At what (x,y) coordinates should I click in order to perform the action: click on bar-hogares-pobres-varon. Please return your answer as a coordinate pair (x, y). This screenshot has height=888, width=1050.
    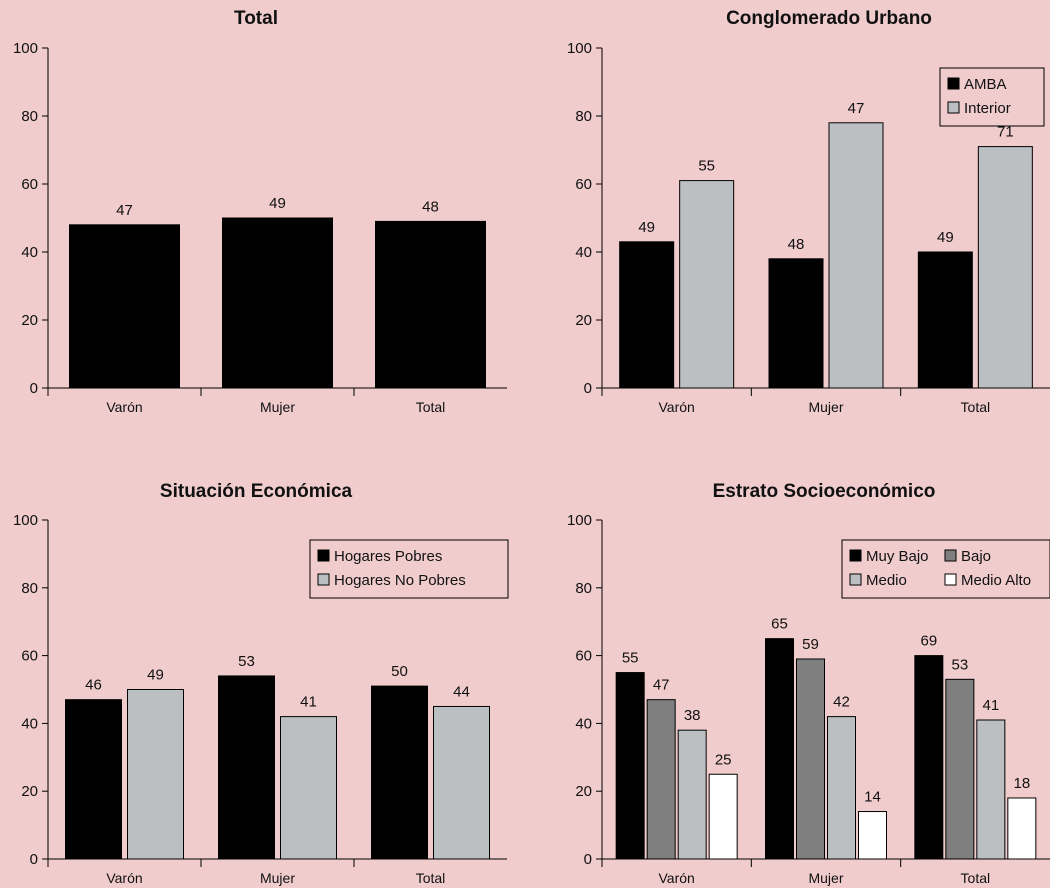
    Looking at the image, I should click on (93, 779).